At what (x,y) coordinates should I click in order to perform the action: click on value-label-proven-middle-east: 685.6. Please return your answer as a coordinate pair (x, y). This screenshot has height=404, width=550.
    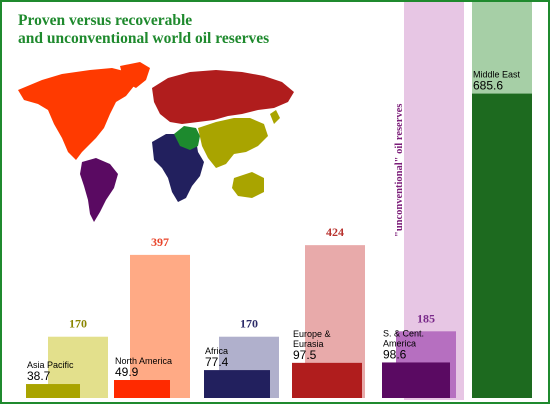
    Looking at the image, I should click on (488, 86).